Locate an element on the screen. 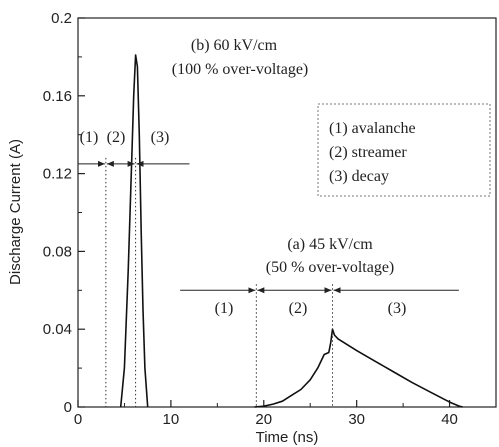  phase-legend: (1) avalanche (2) streamer (3) decay is located at coordinates (404, 150).